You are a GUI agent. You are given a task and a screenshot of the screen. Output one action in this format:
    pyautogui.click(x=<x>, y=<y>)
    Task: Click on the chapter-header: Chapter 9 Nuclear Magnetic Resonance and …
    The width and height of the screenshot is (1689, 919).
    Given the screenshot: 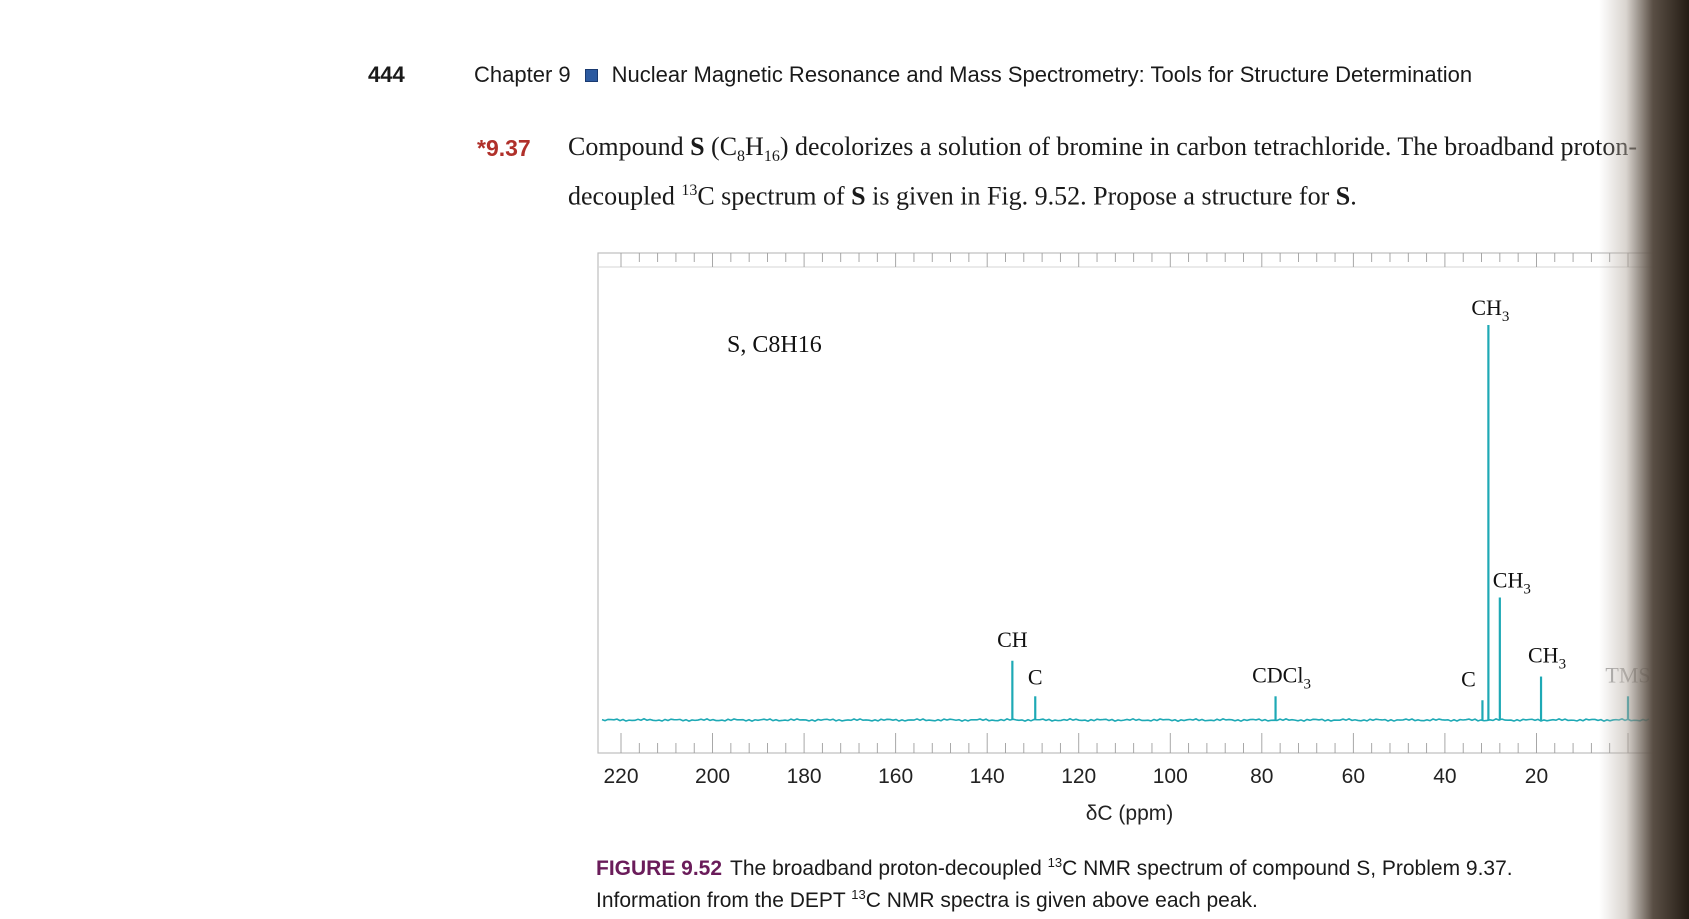 What is the action you would take?
    pyautogui.click(x=973, y=75)
    